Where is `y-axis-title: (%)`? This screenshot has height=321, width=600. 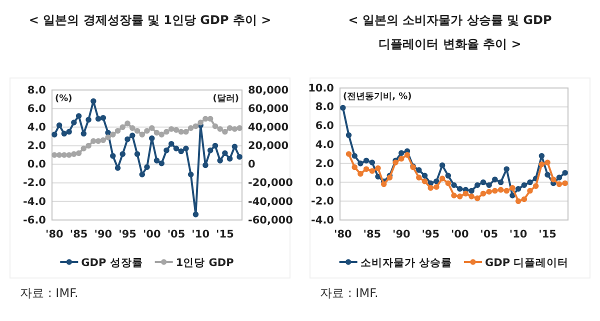
y-axis-title: (%) is located at coordinates (63, 99).